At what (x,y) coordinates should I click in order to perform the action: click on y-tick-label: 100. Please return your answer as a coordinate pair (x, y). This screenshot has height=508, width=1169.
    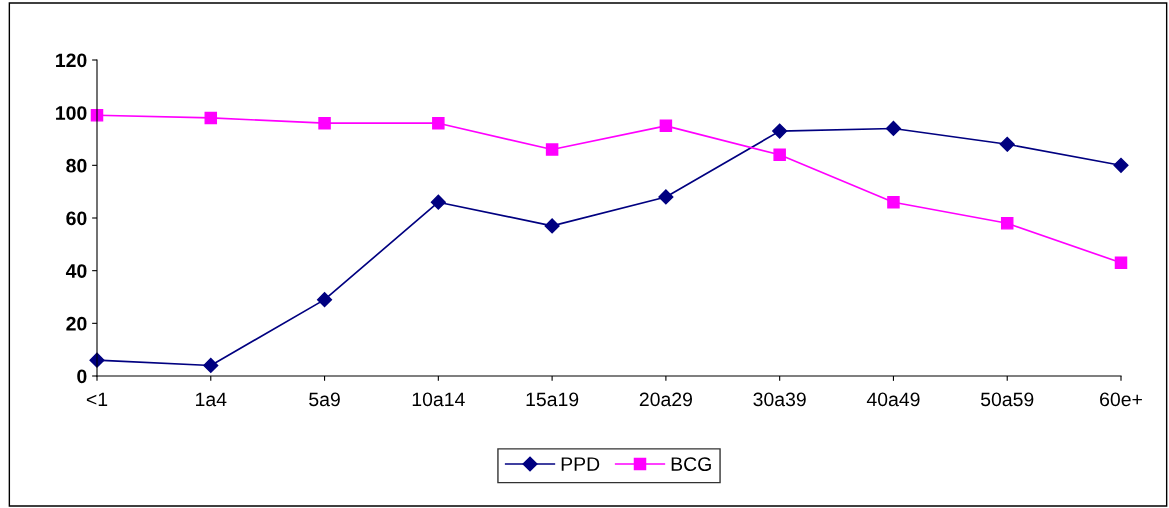
    Looking at the image, I should click on (71, 113).